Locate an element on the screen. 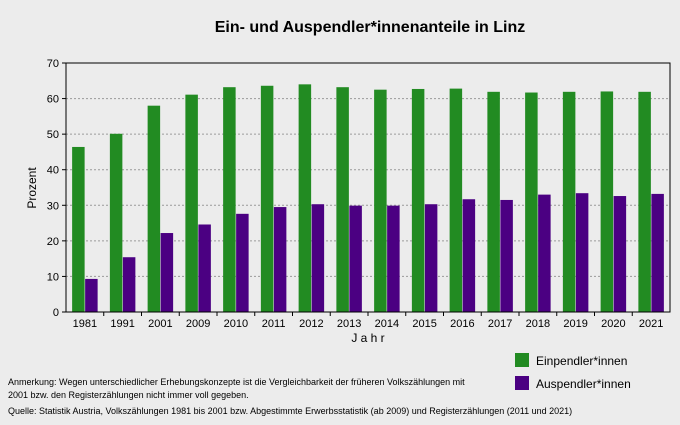  x-tick-label-2013: 2013 is located at coordinates (349, 324).